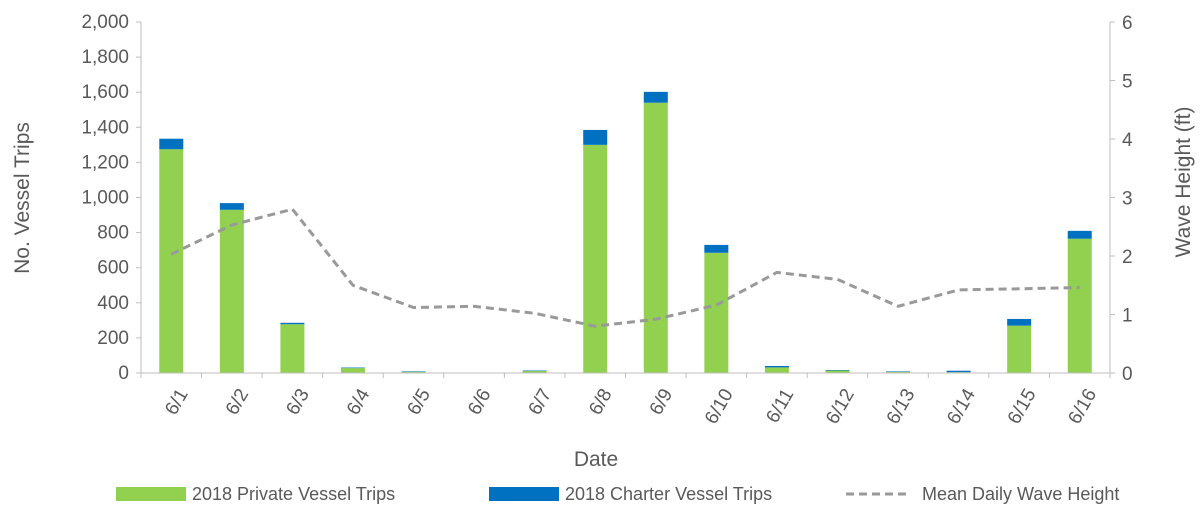  I want to click on y-tick-label: 1,600, so click(105, 92).